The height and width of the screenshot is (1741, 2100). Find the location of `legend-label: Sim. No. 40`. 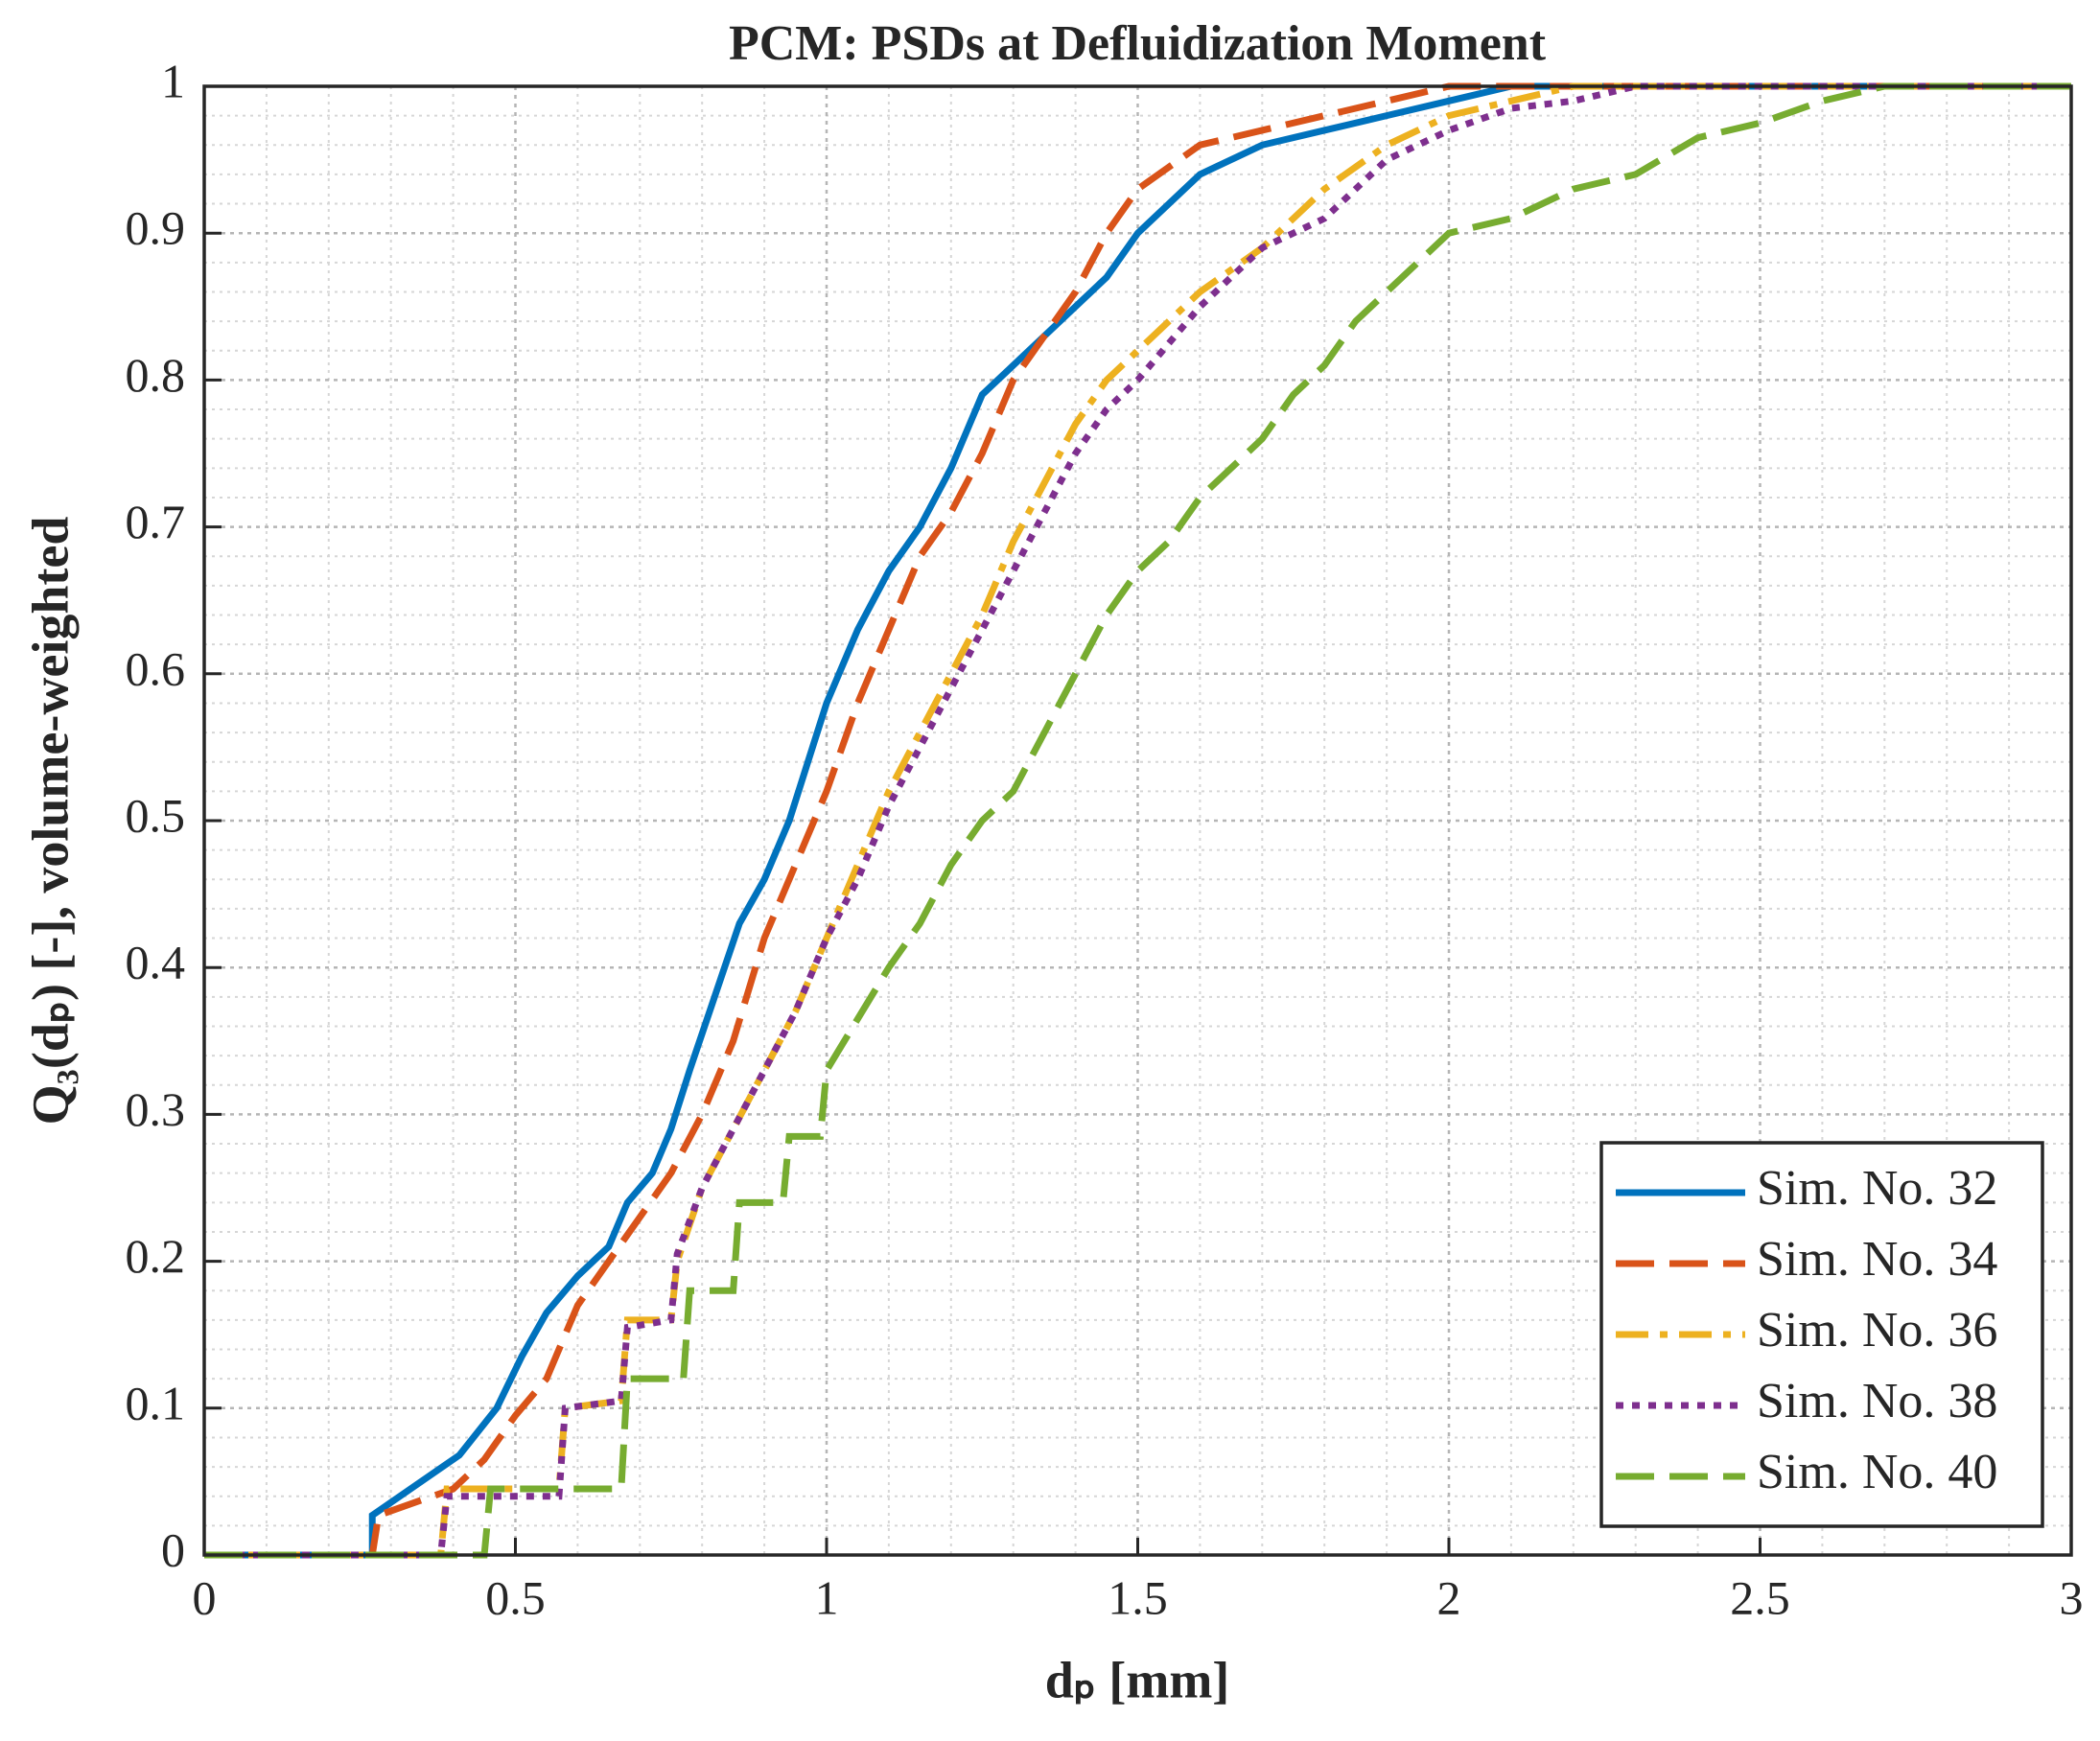

legend-label: Sim. No. 40 is located at coordinates (1877, 1472).